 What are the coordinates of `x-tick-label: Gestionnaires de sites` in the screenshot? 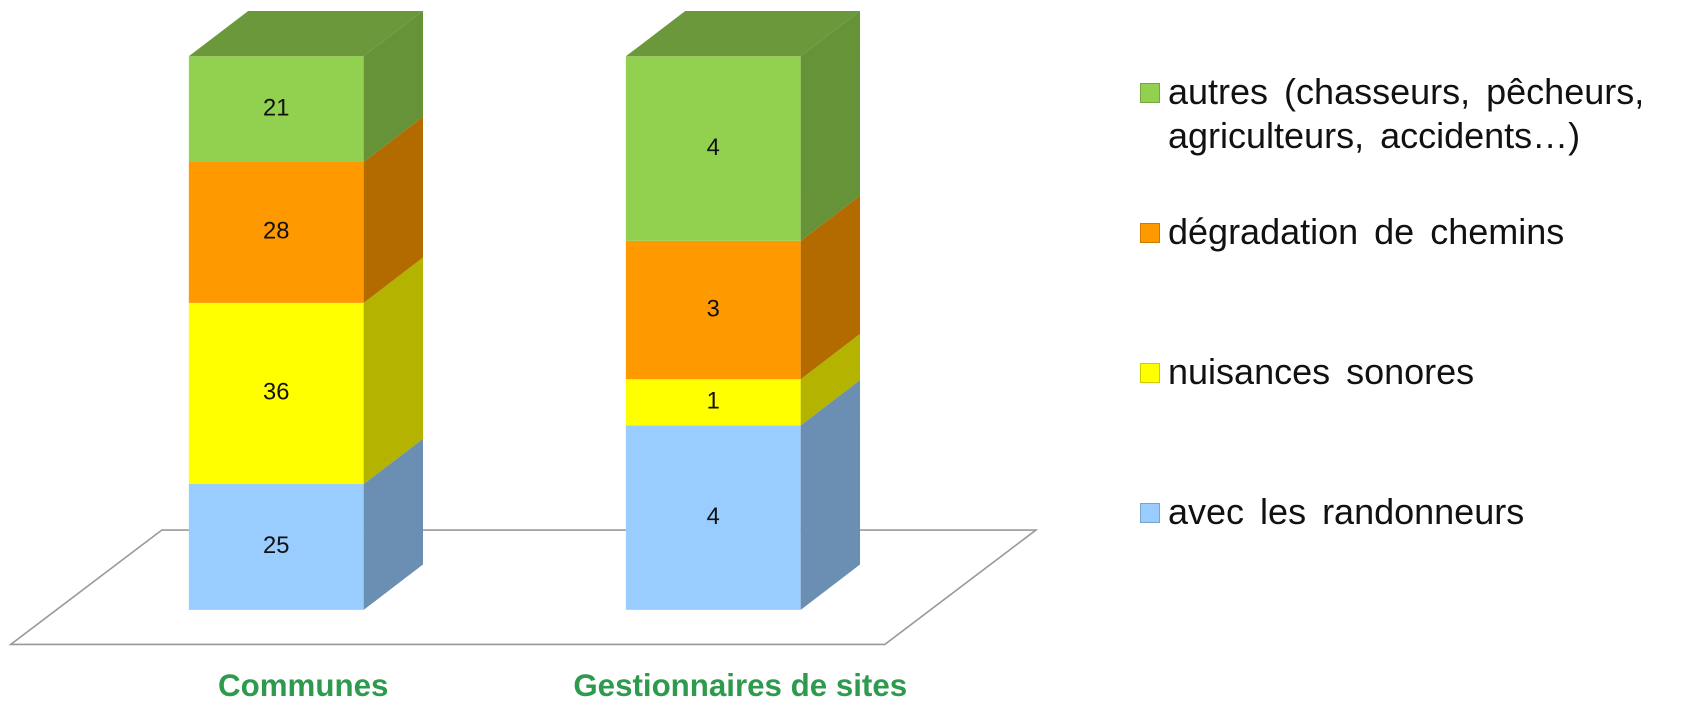 It's located at (740, 685).